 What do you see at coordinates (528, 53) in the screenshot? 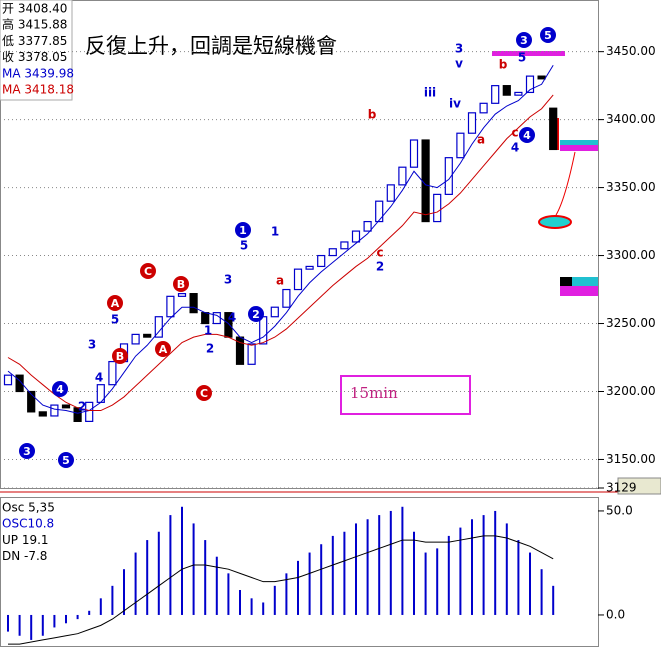
I see `target-marker` at bounding box center [528, 53].